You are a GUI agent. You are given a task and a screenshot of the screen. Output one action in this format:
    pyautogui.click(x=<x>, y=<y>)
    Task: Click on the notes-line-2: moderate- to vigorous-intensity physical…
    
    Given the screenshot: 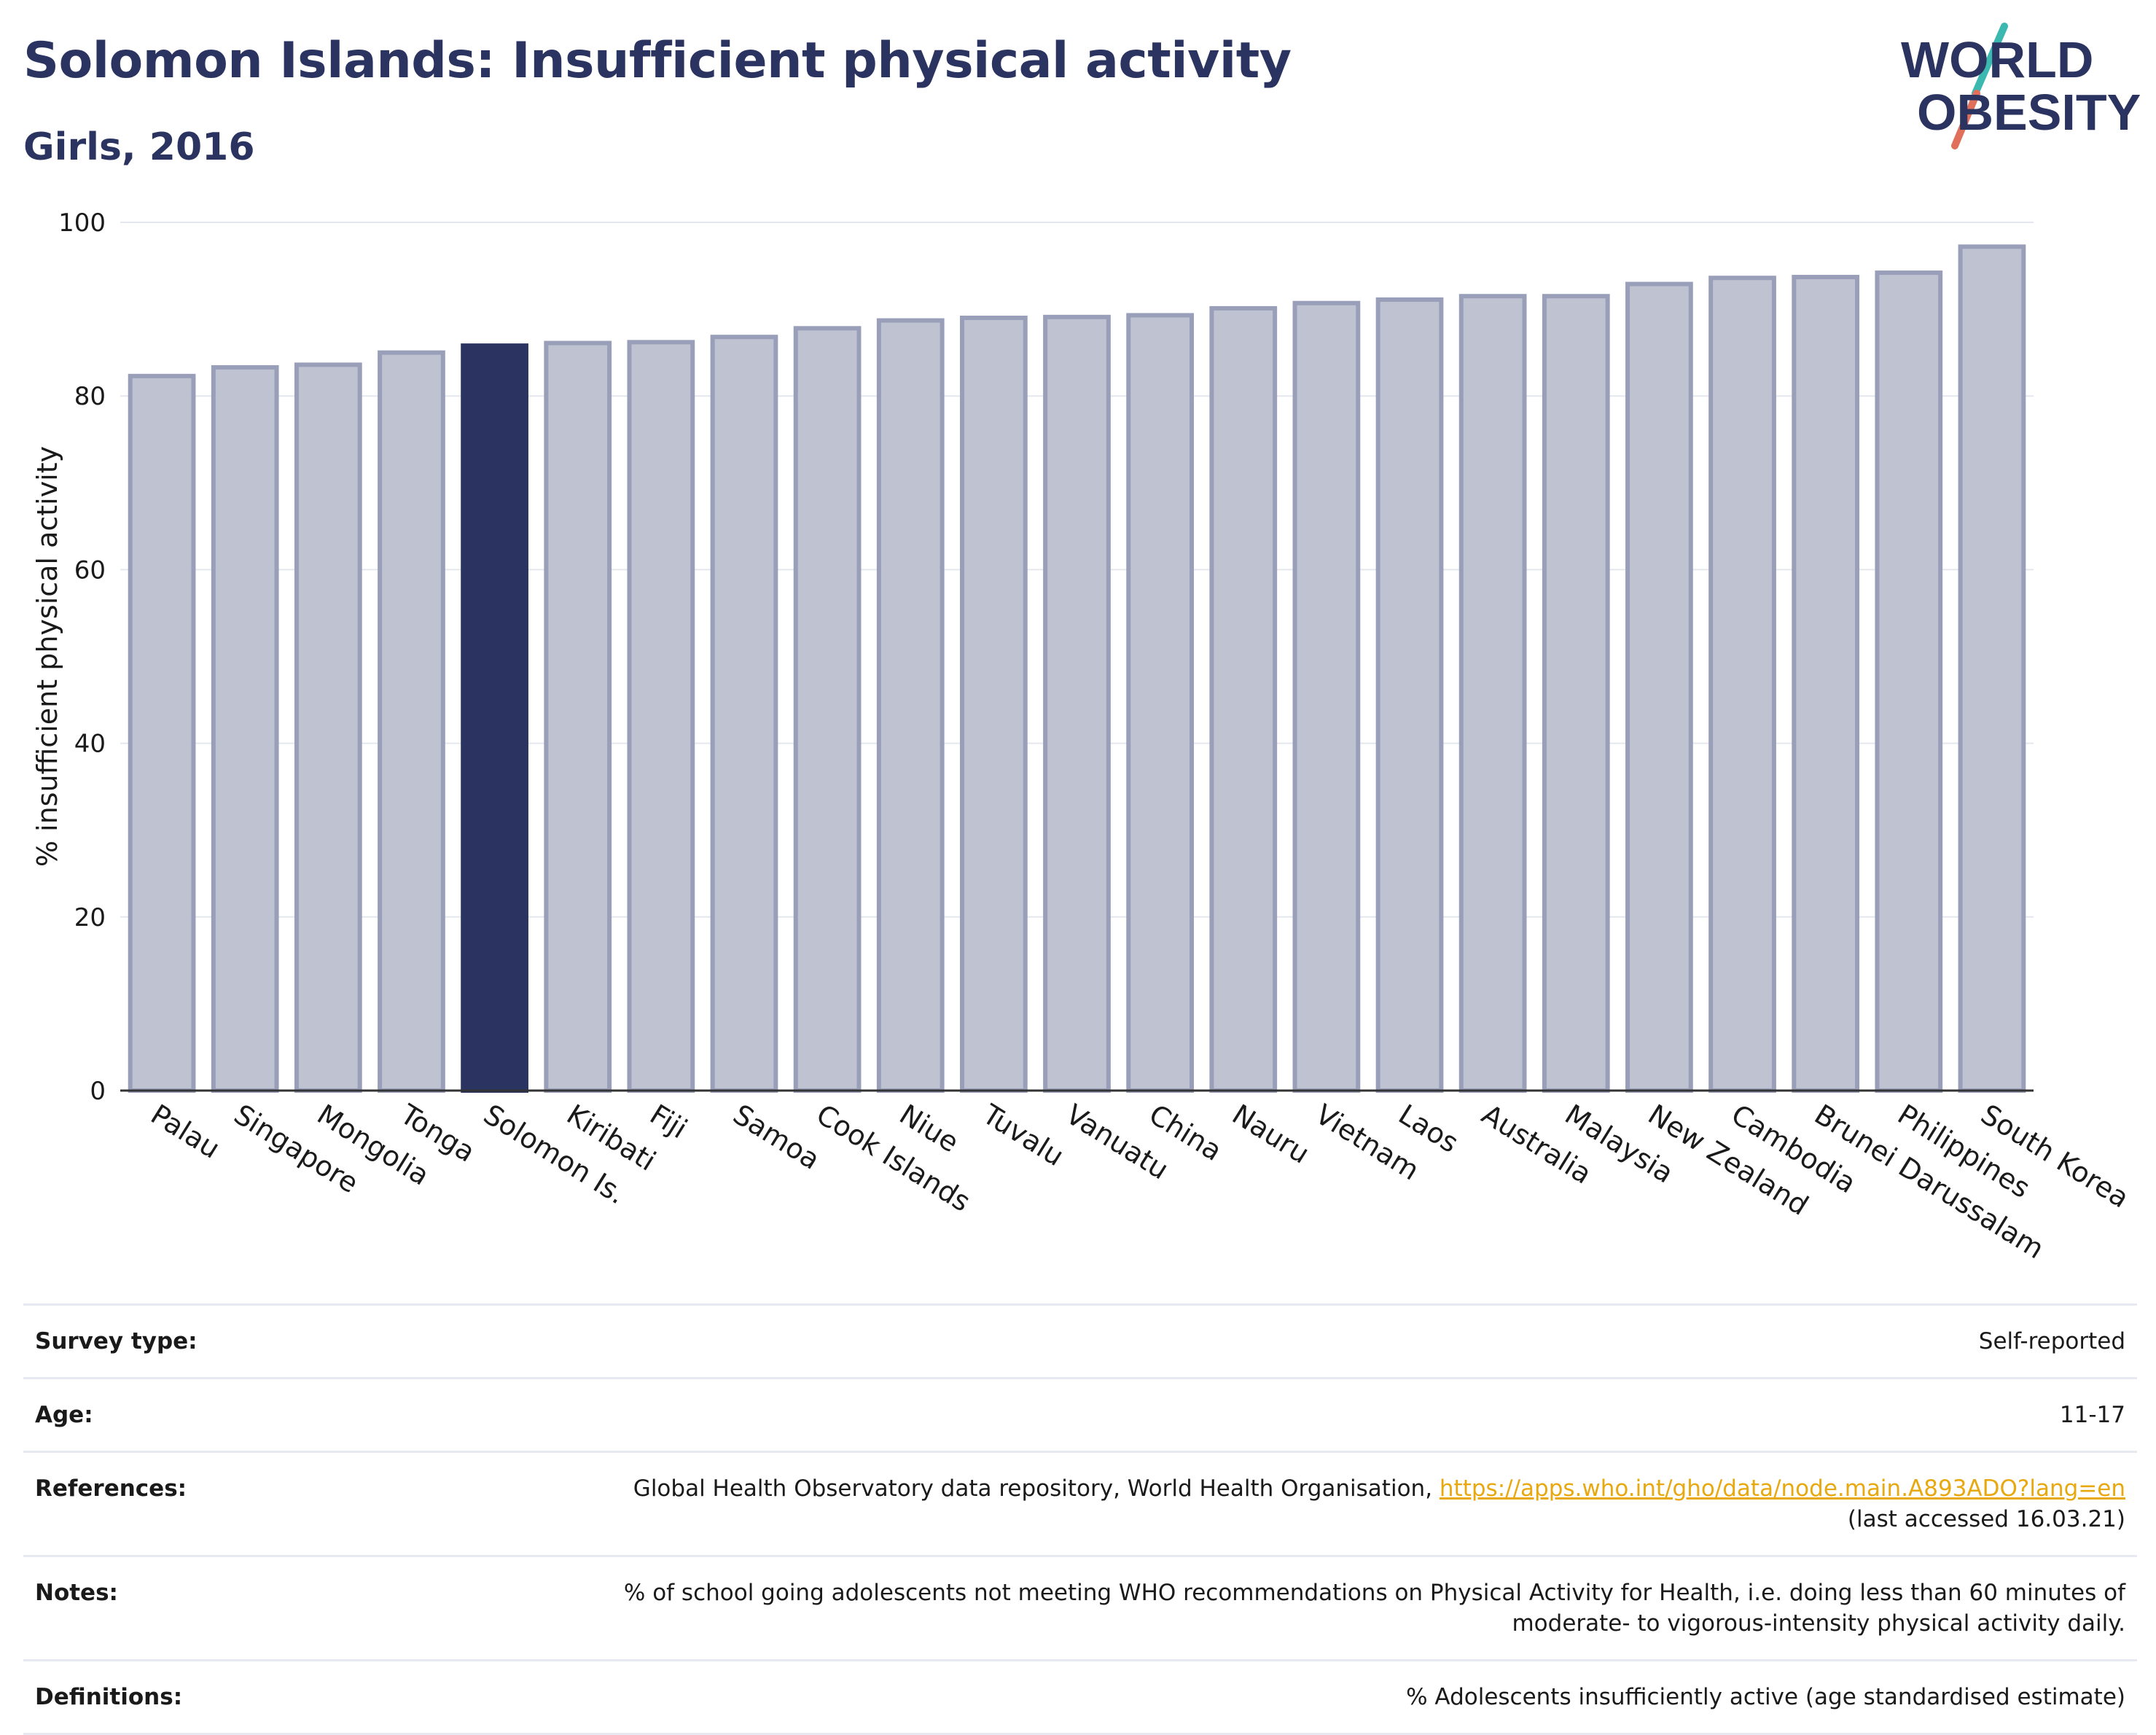 What is the action you would take?
    pyautogui.click(x=1819, y=1623)
    